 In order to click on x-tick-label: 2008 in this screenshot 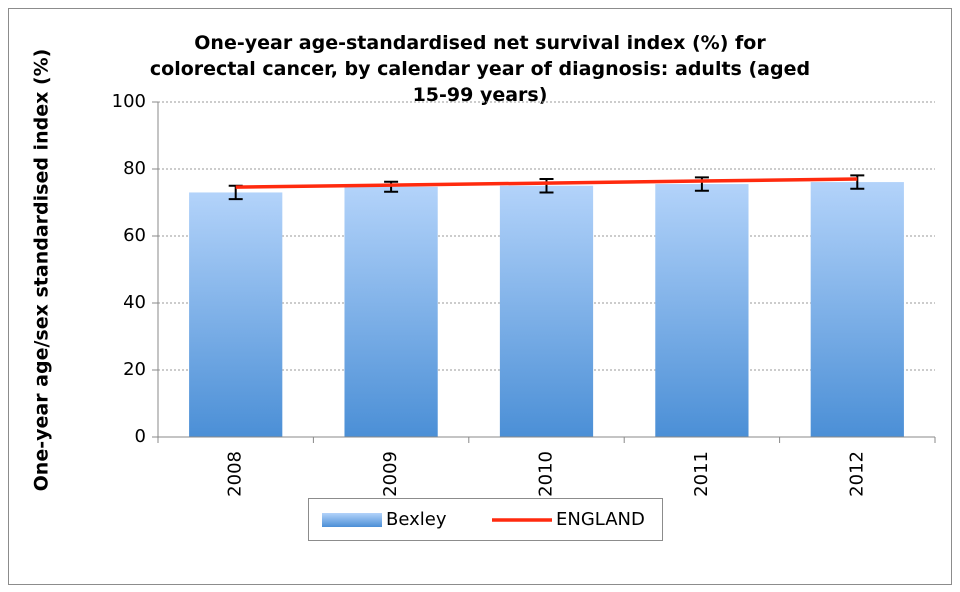, I will do `click(235, 474)`.